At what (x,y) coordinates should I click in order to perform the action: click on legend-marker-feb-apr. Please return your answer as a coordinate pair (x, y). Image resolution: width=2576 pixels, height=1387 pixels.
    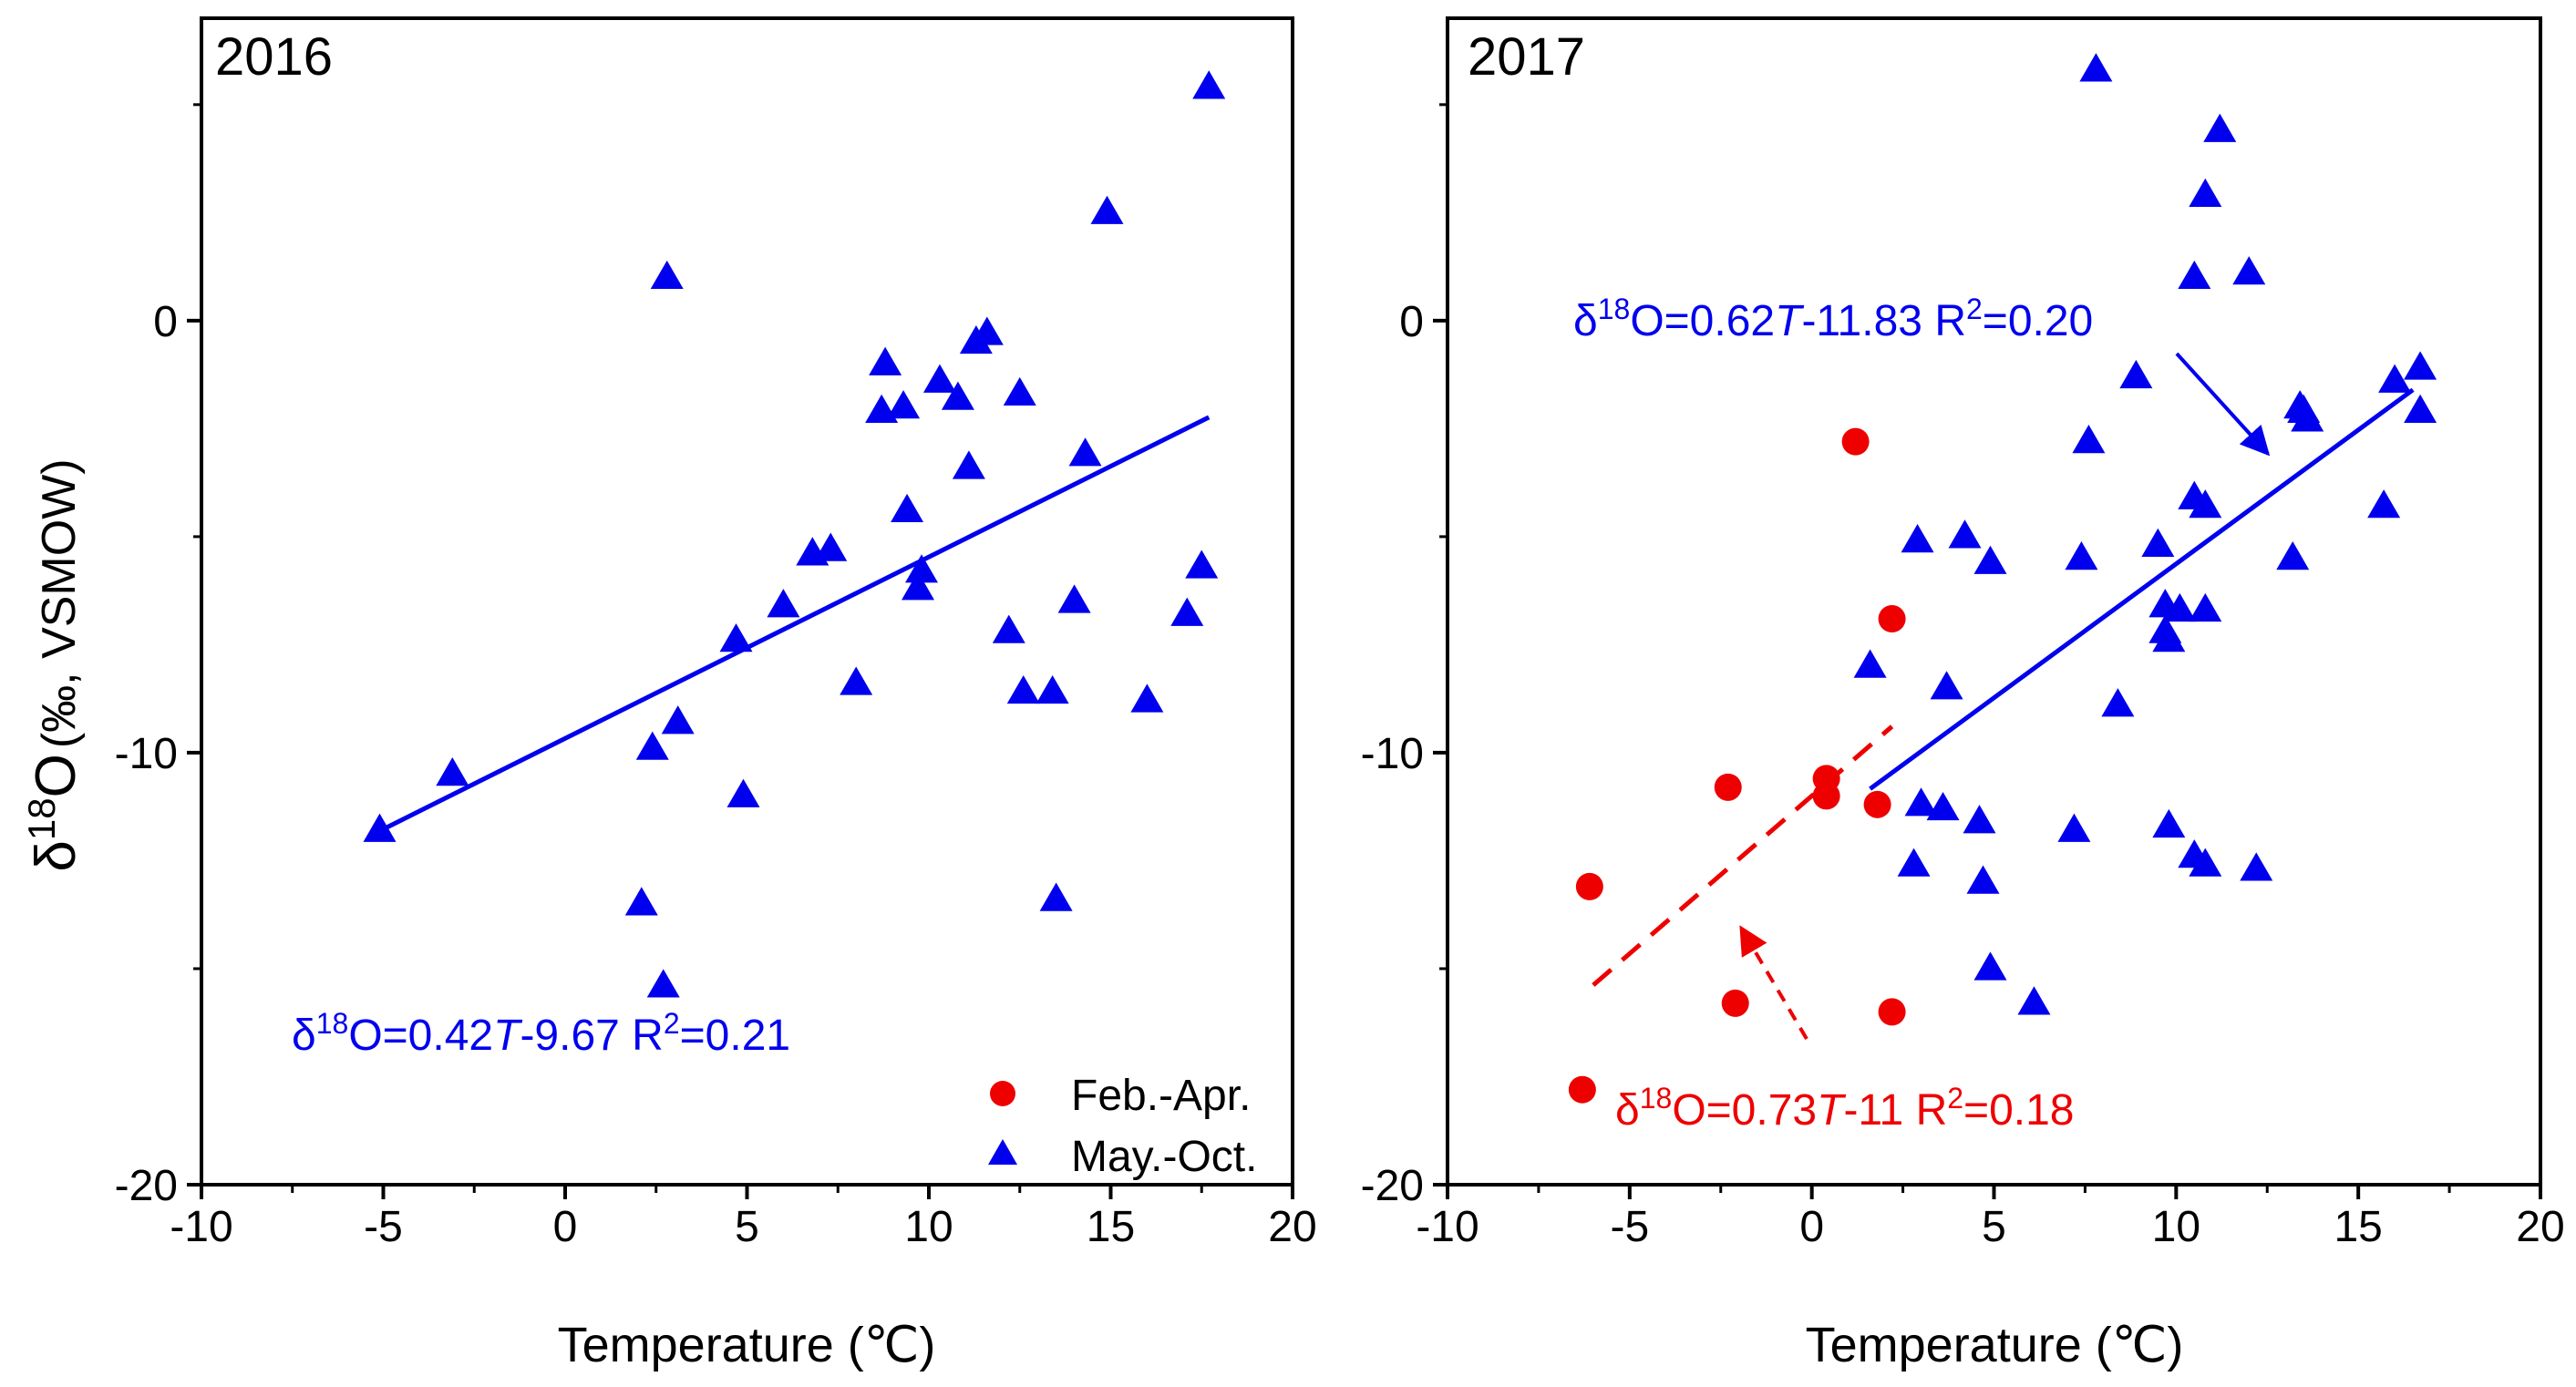
    Looking at the image, I should click on (1002, 1093).